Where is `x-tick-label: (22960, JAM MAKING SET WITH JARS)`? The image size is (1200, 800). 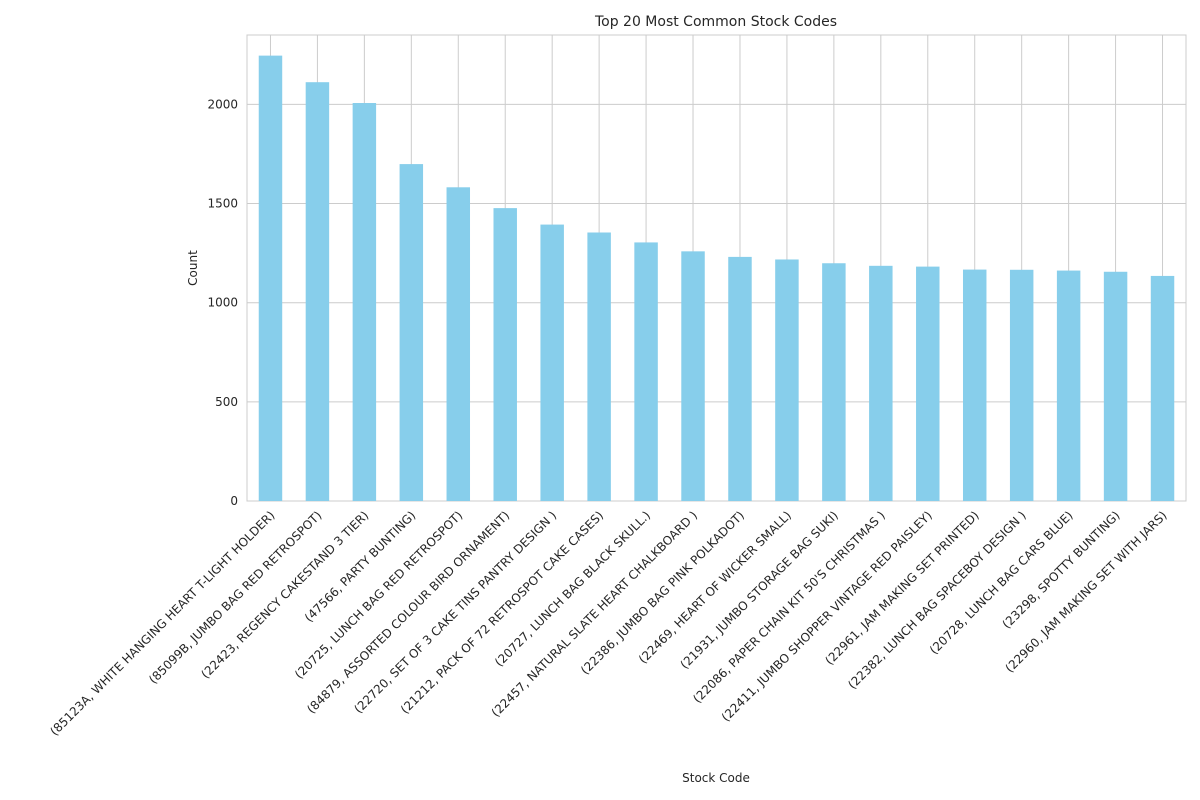
x-tick-label: (22960, JAM MAKING SET WITH JARS) is located at coordinates (1086, 591).